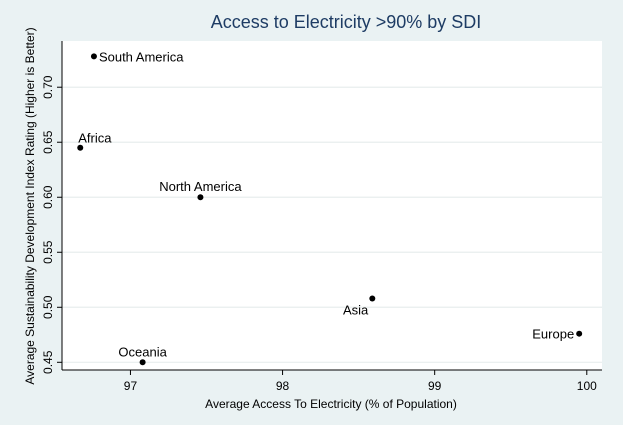 The image size is (623, 425). I want to click on y-axis-ticks: 0.45 0.50 0.55 0.60 0.65 0.70, so click(51, 224).